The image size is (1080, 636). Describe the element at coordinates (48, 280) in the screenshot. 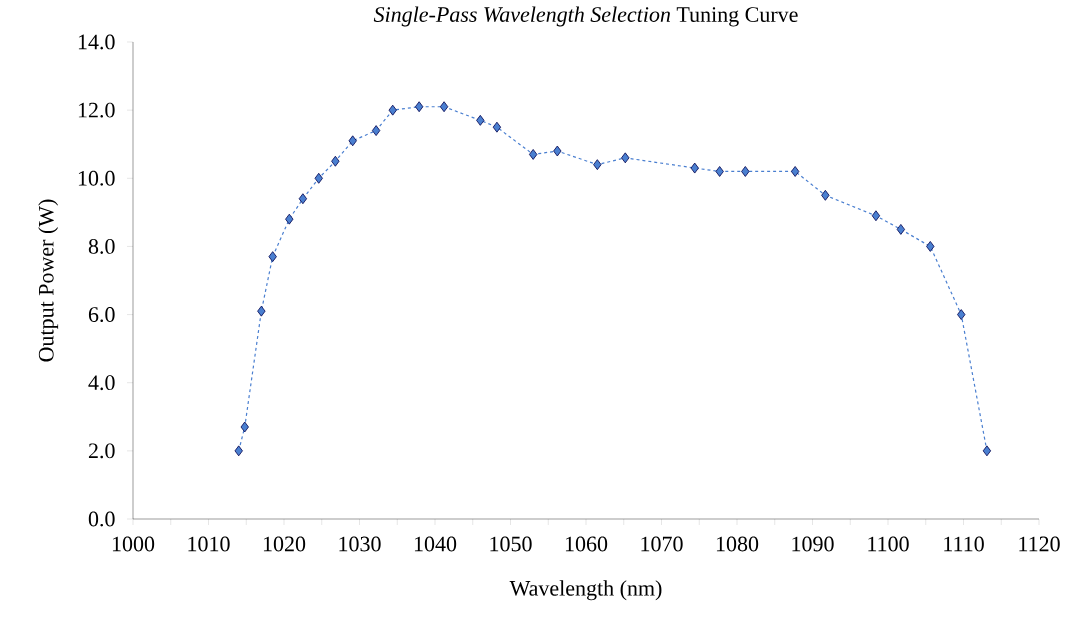

I see `y-axis-title: Output Power (W)` at that location.